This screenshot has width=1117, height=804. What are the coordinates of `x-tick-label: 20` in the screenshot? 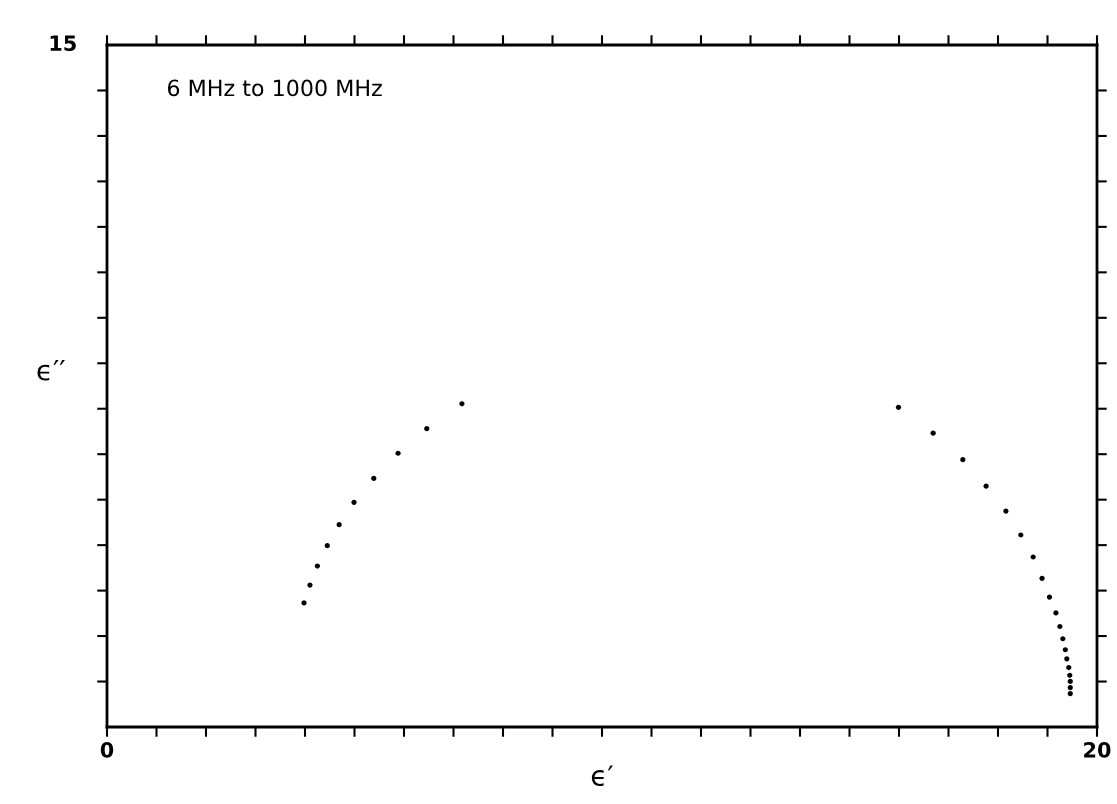 It's located at (1097, 749).